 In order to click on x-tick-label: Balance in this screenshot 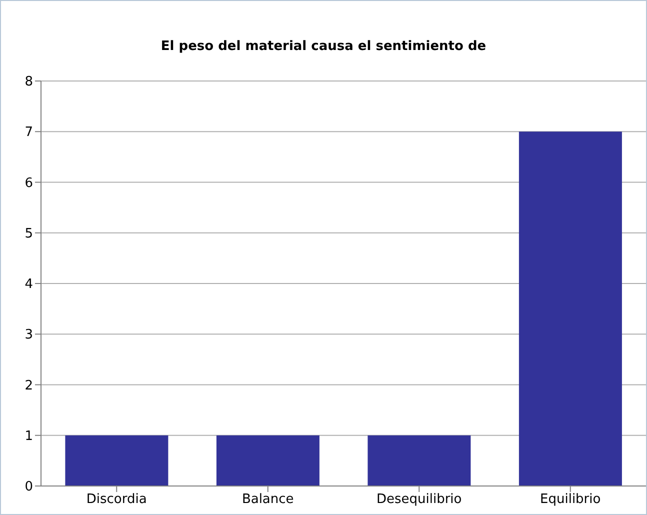, I will do `click(268, 500)`.